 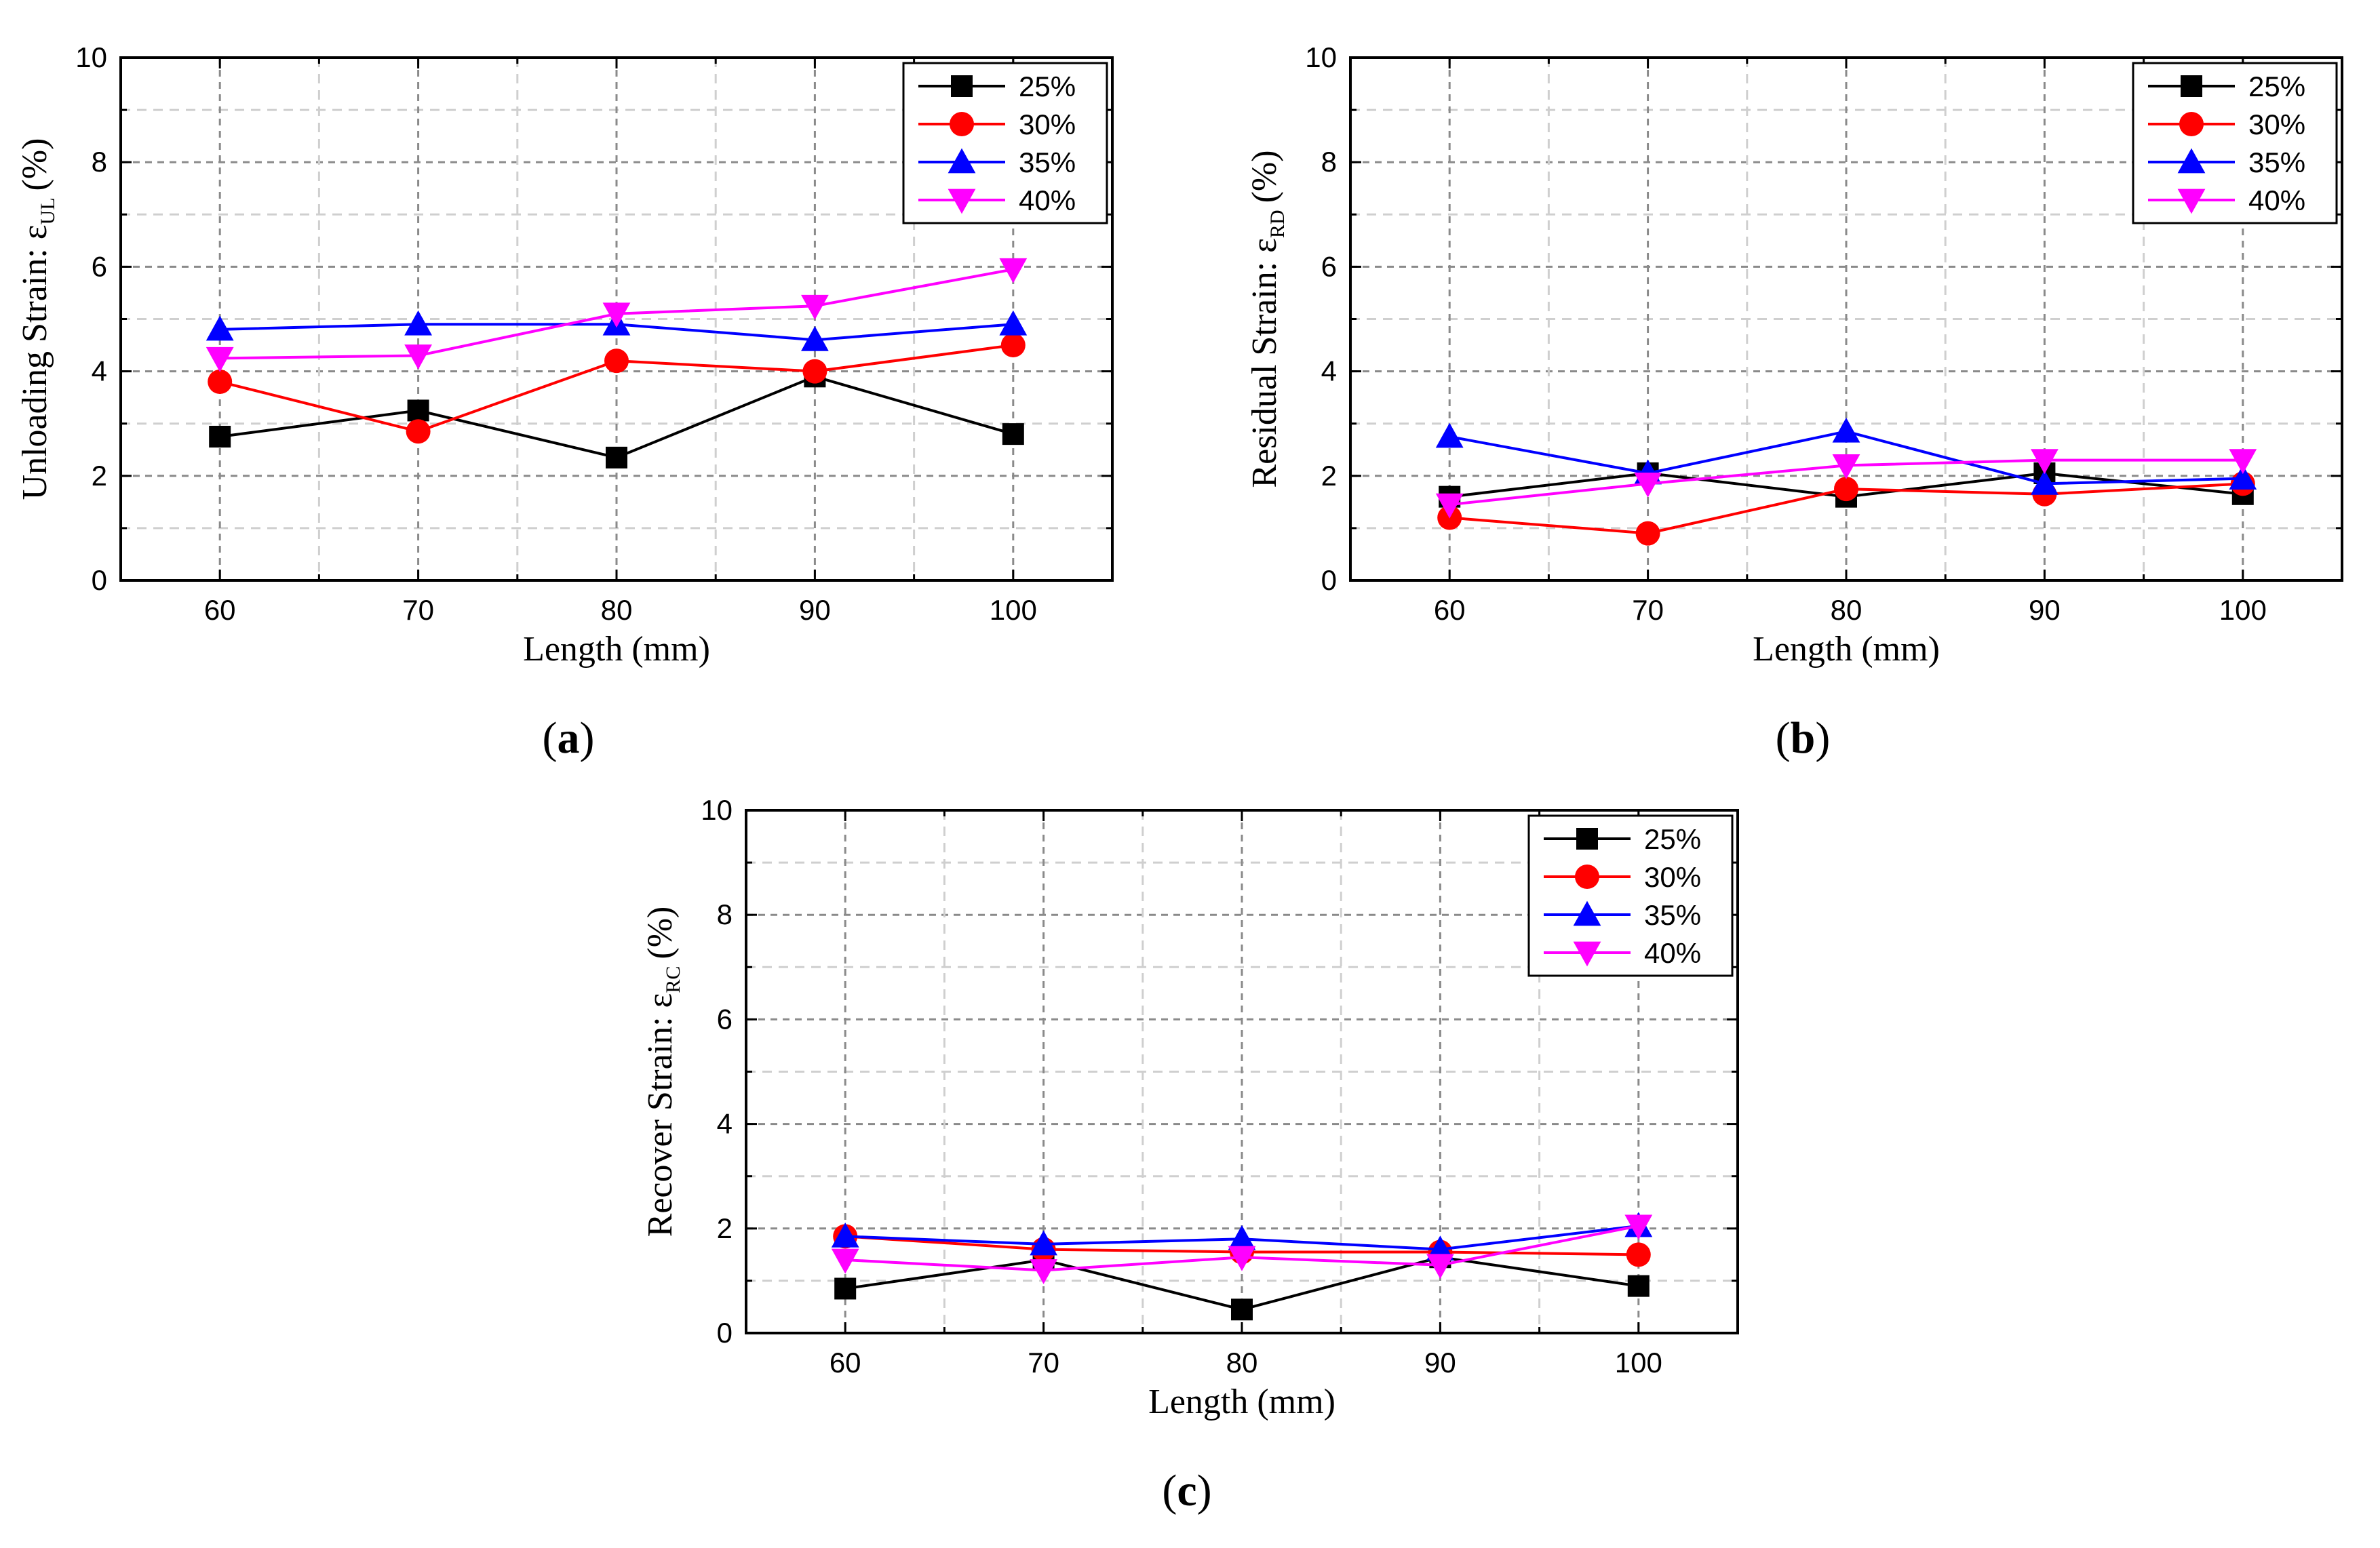 What do you see at coordinates (1277, 224) in the screenshot?
I see `y-axis-title-subscript: RD` at bounding box center [1277, 224].